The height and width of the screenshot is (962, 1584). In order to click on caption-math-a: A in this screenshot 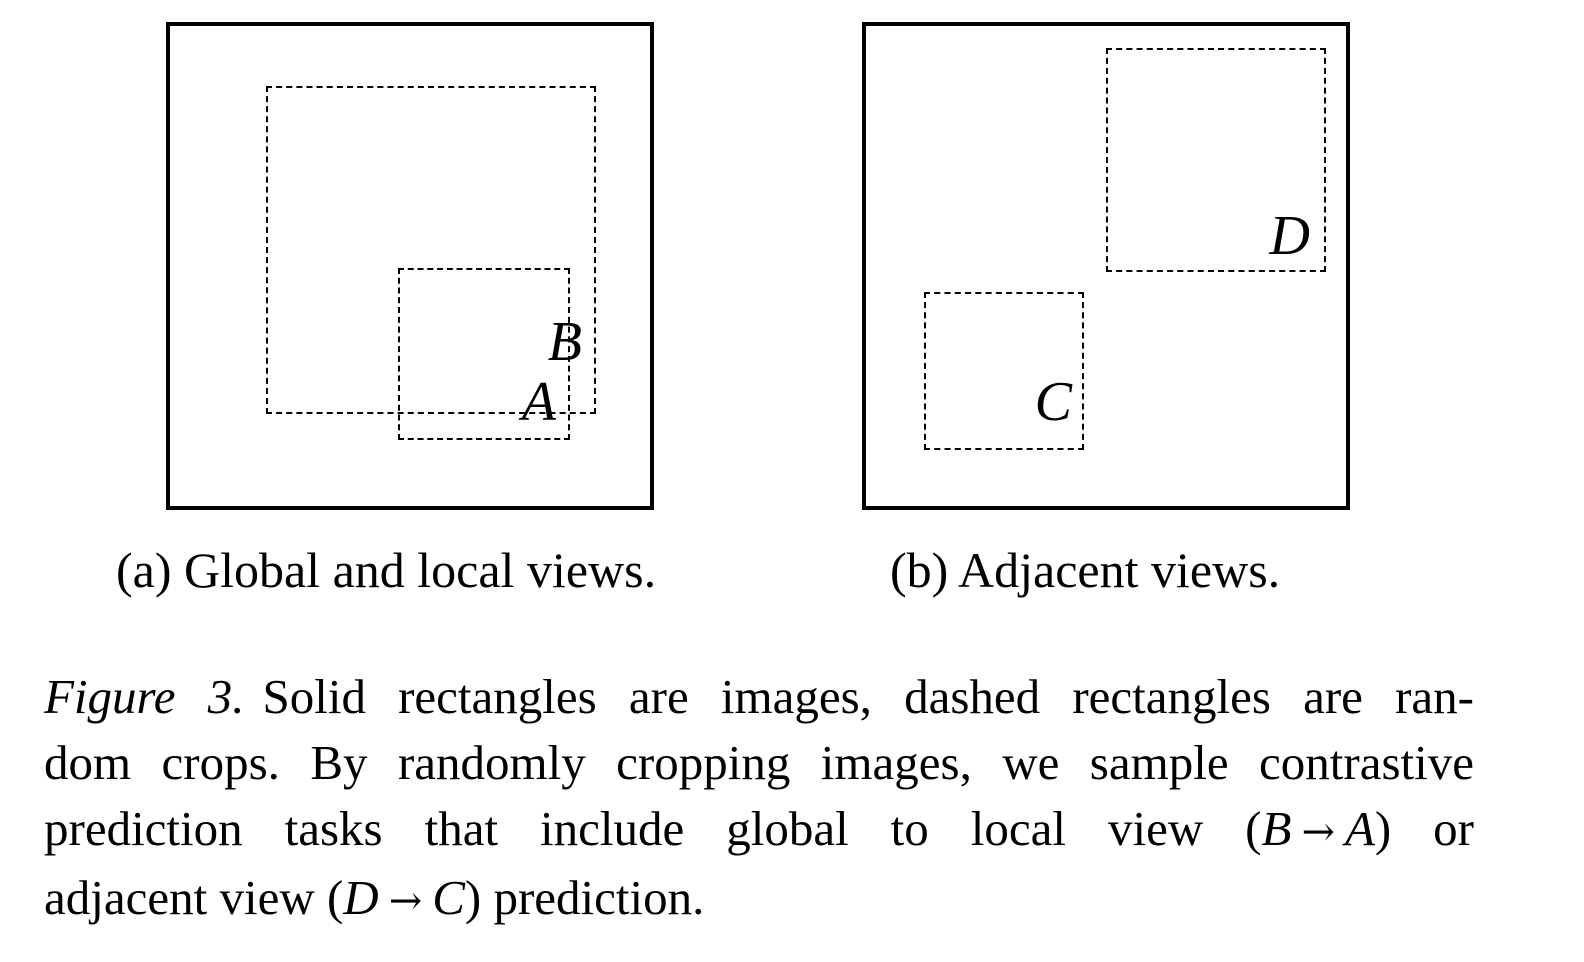, I will do `click(1359, 828)`.